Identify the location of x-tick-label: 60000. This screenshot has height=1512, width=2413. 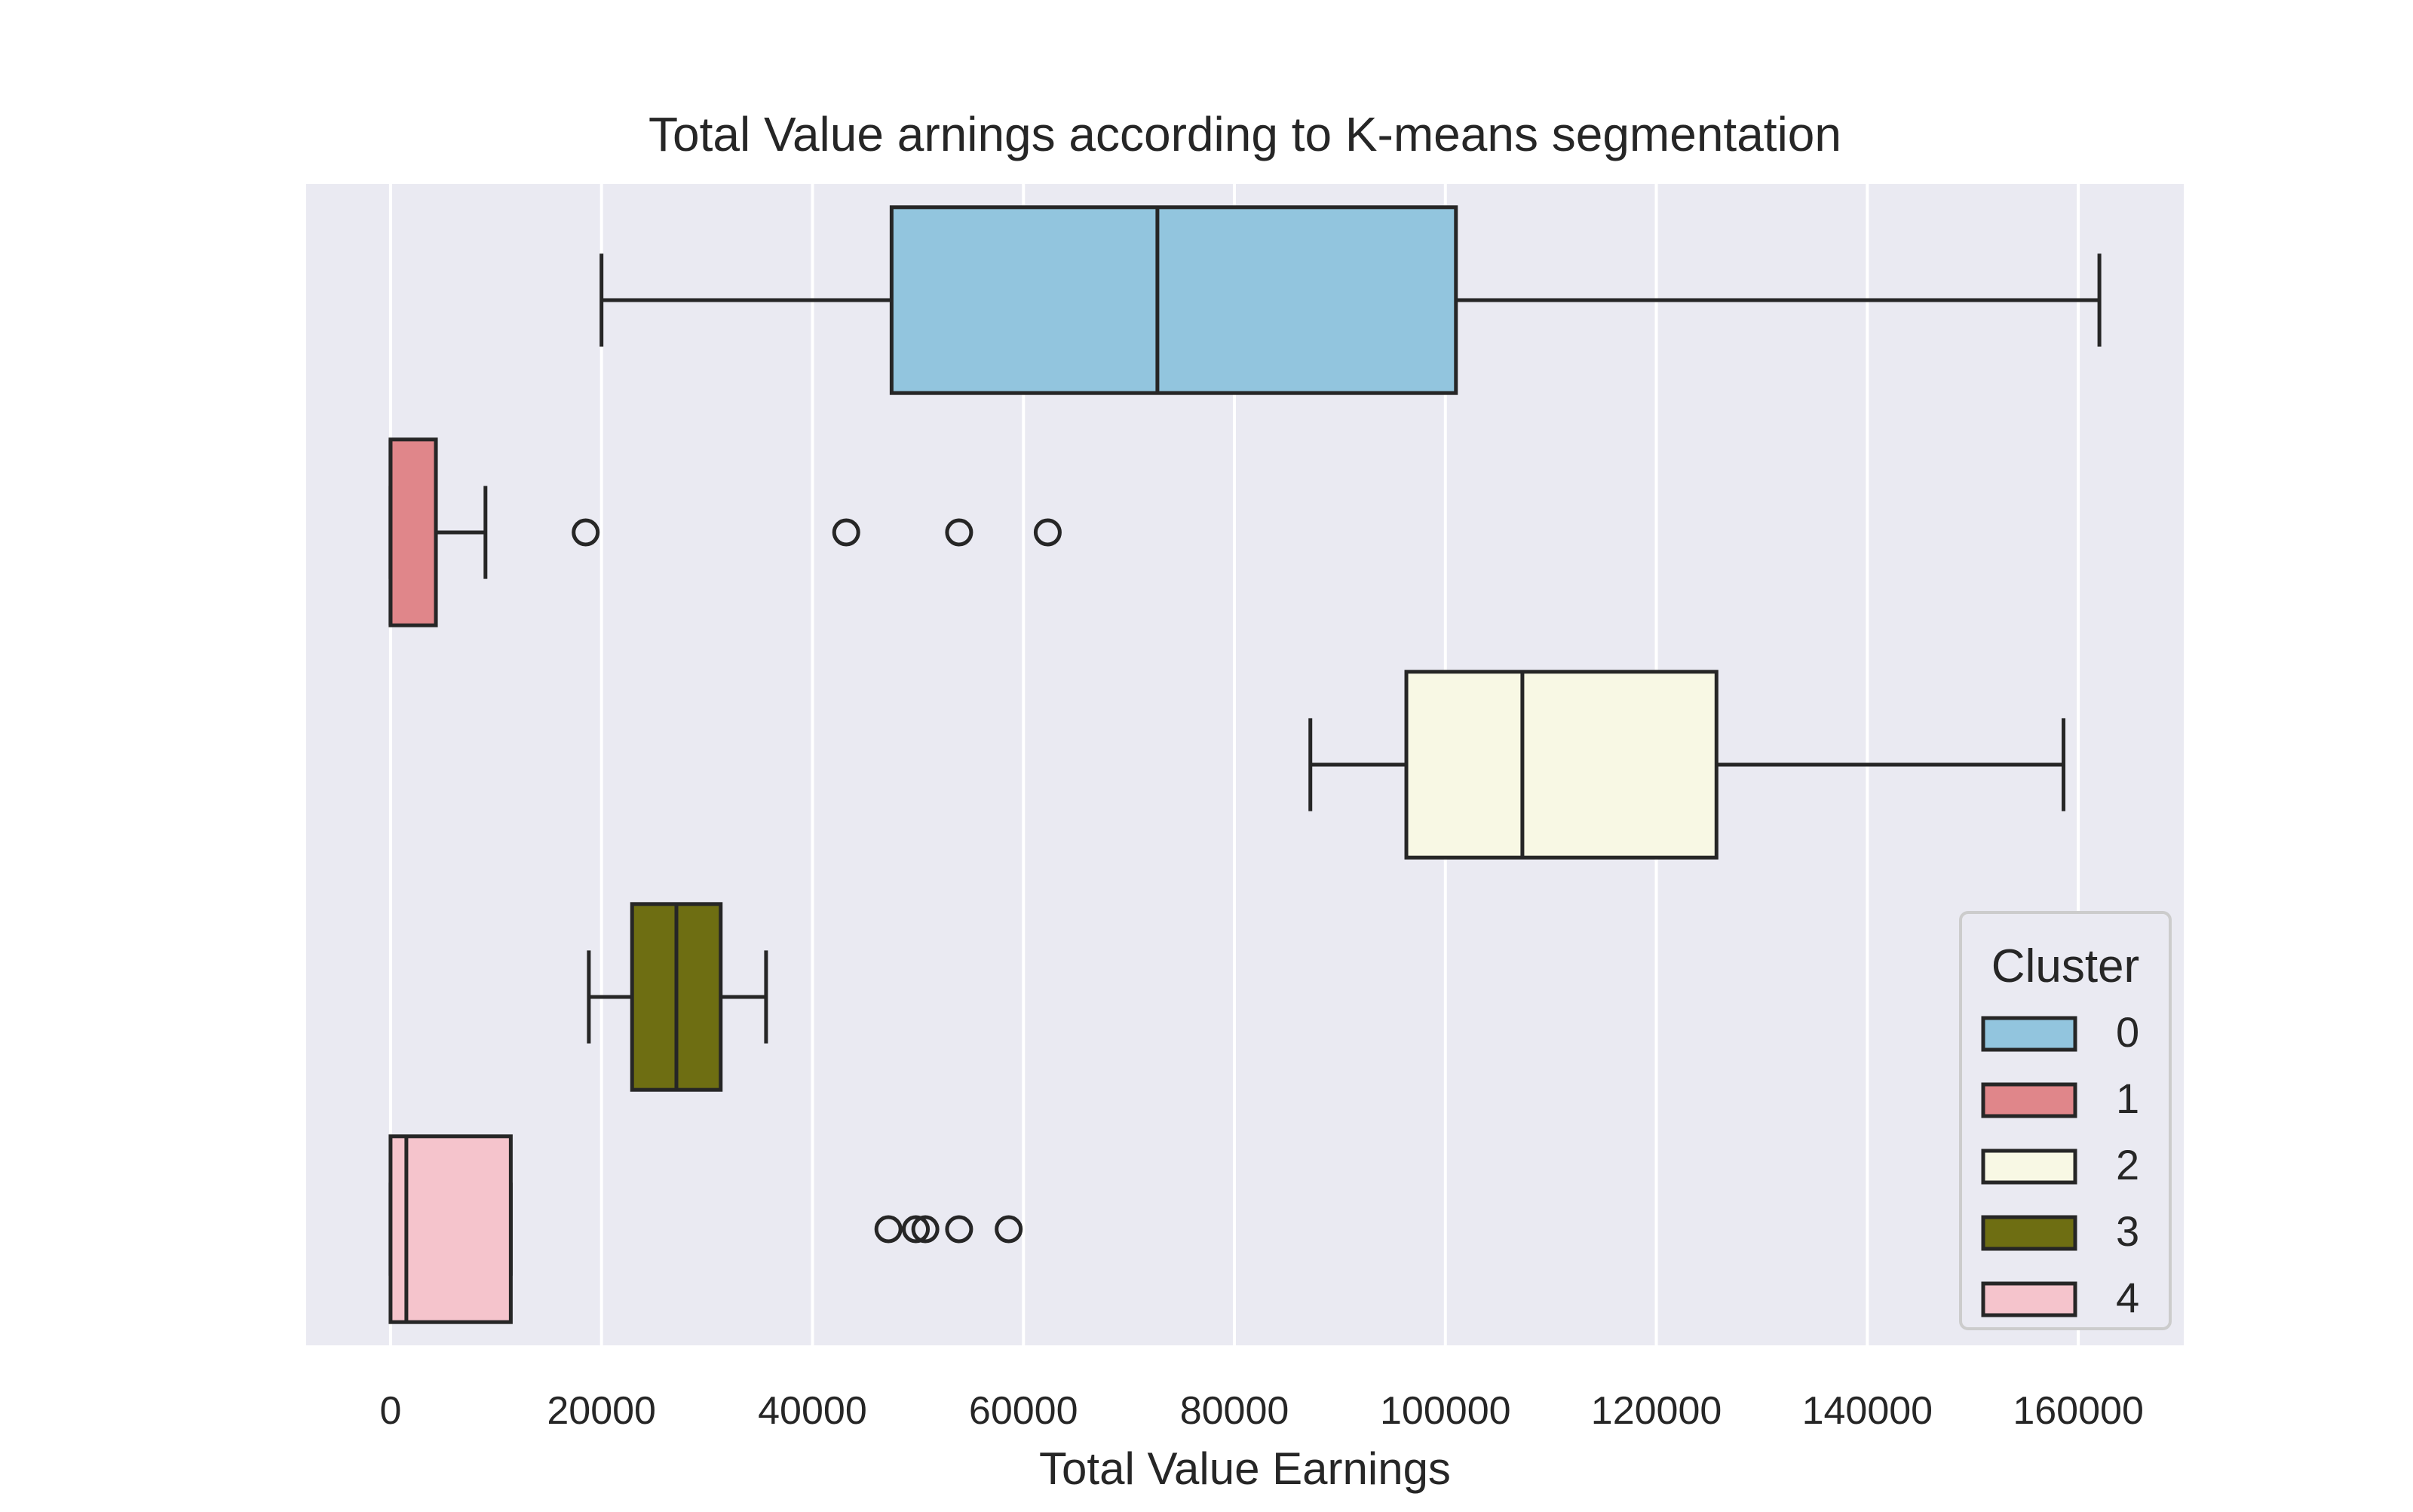
(1024, 1411).